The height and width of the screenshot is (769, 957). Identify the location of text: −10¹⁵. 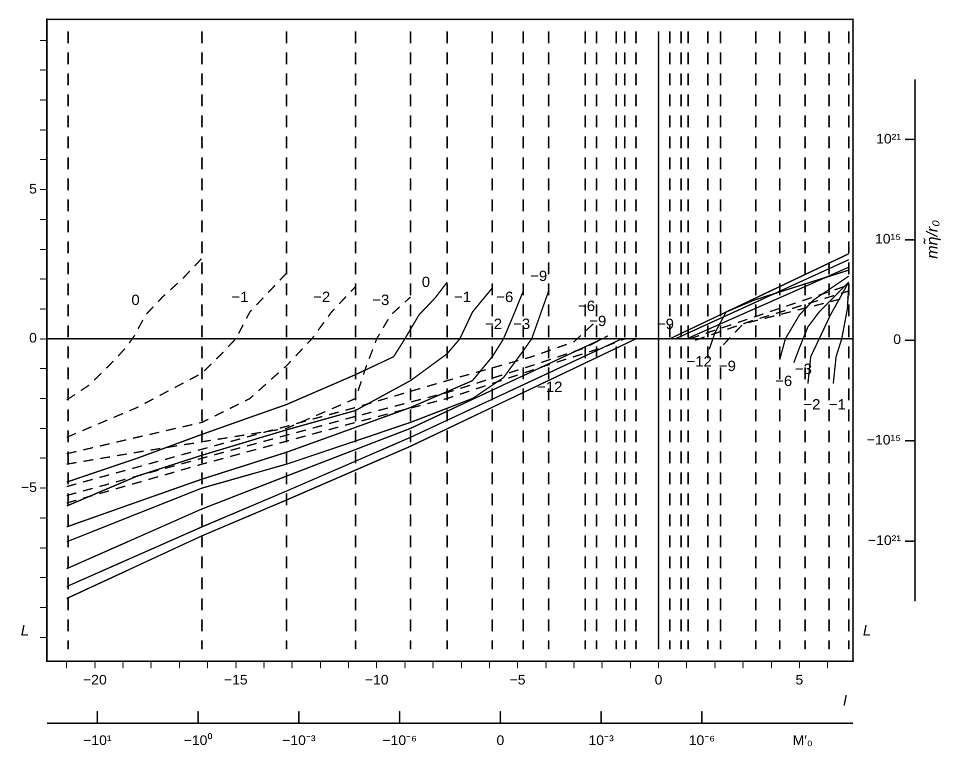
(883, 440).